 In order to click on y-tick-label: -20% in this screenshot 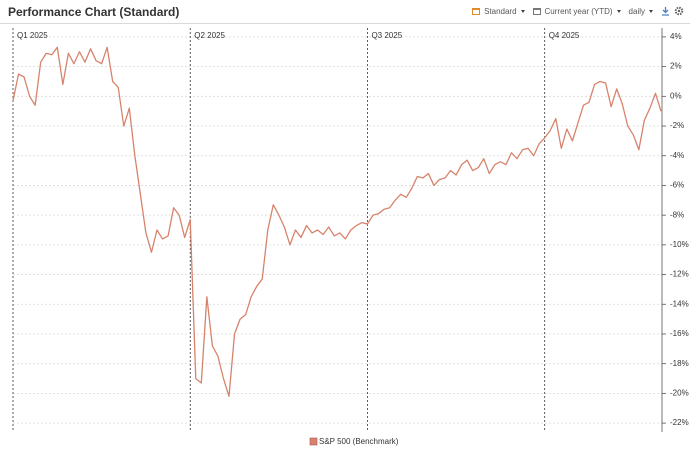, I will do `click(679, 392)`.